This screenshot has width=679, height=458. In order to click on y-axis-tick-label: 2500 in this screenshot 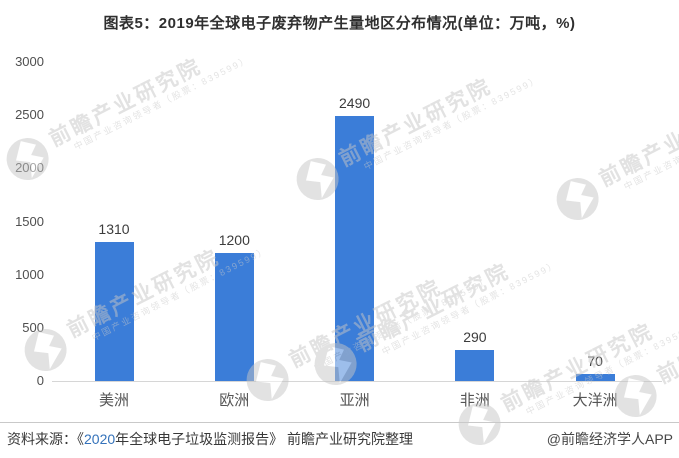, I will do `click(29, 115)`.